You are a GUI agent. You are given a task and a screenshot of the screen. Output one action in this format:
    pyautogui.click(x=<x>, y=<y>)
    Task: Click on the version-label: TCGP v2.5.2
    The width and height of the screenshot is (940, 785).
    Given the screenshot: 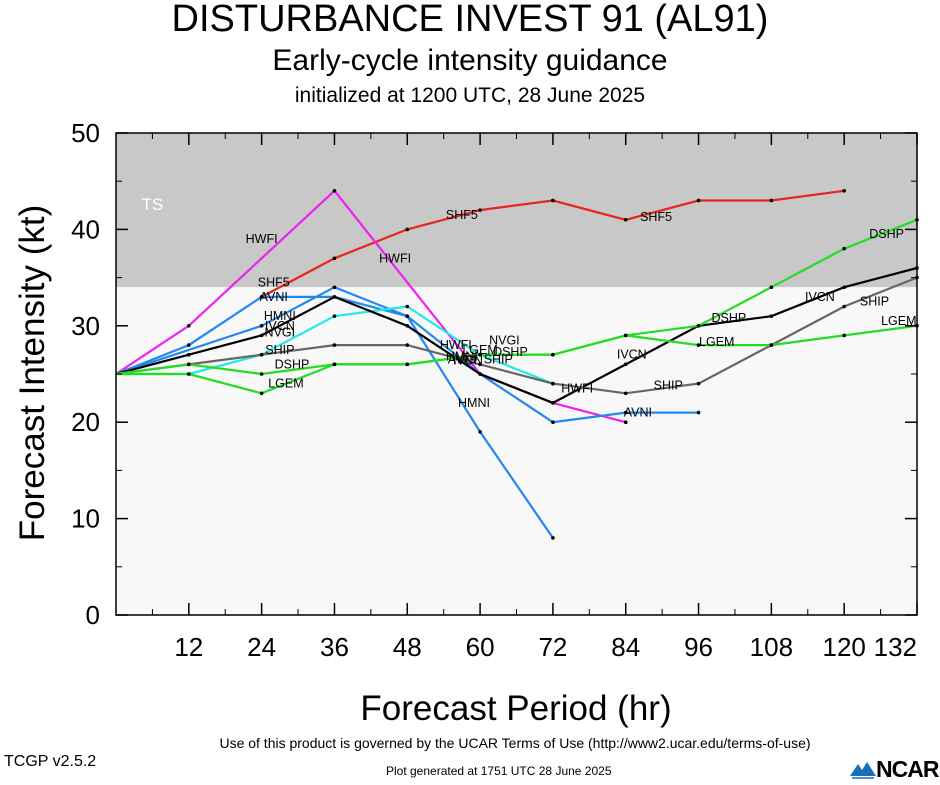 What is the action you would take?
    pyautogui.click(x=50, y=761)
    